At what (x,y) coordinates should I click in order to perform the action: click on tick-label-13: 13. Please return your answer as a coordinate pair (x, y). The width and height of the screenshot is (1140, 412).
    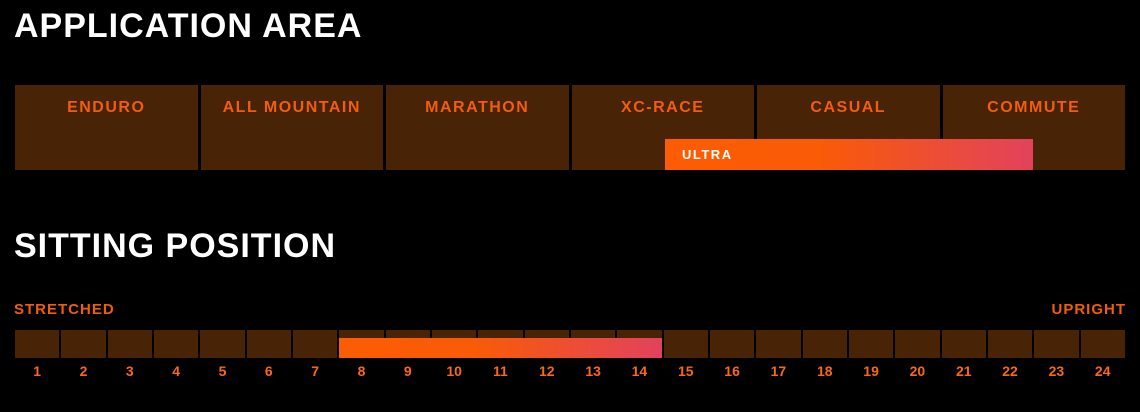
    Looking at the image, I should click on (593, 371).